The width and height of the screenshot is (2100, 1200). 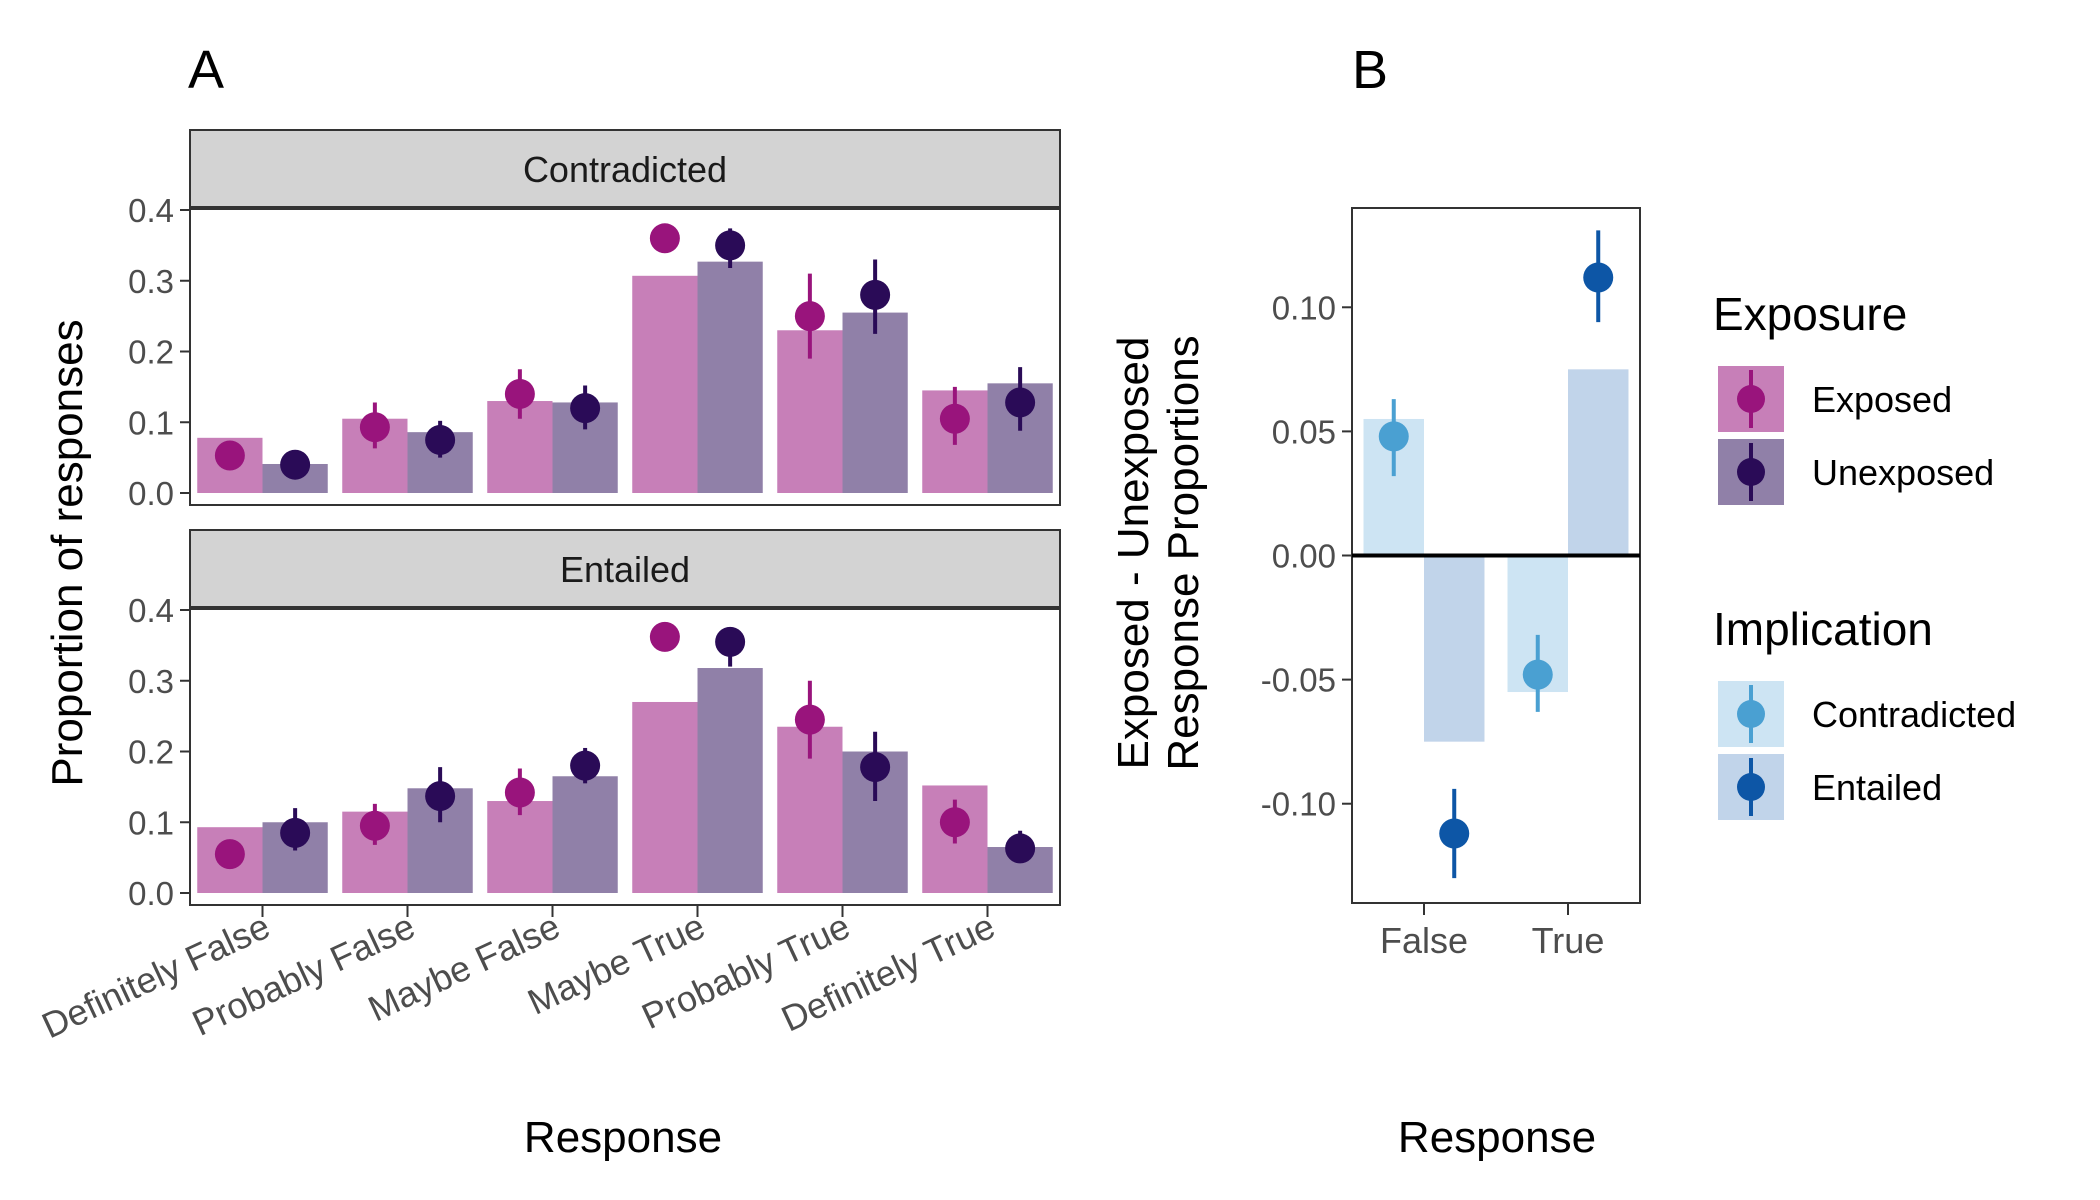 I want to click on y-tick-label: 0.10, so click(x=1304, y=307).